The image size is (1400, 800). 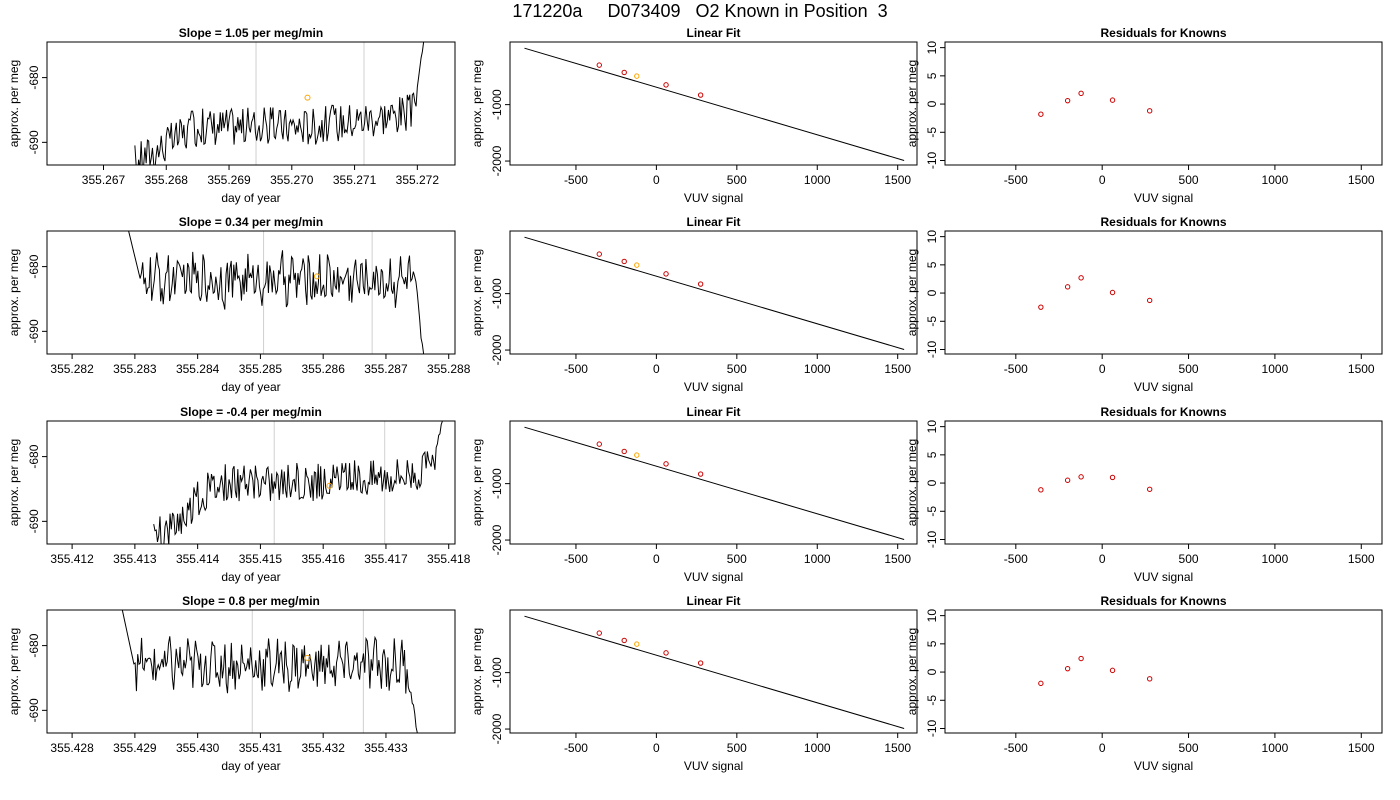 What do you see at coordinates (72, 559) in the screenshot?
I see `x-tick-label: 355.412` at bounding box center [72, 559].